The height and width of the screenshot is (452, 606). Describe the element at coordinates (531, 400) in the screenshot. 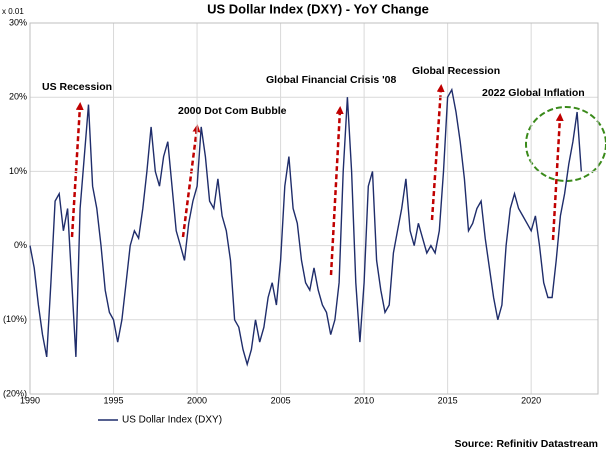

I see `x-tick-label: 2020` at that location.